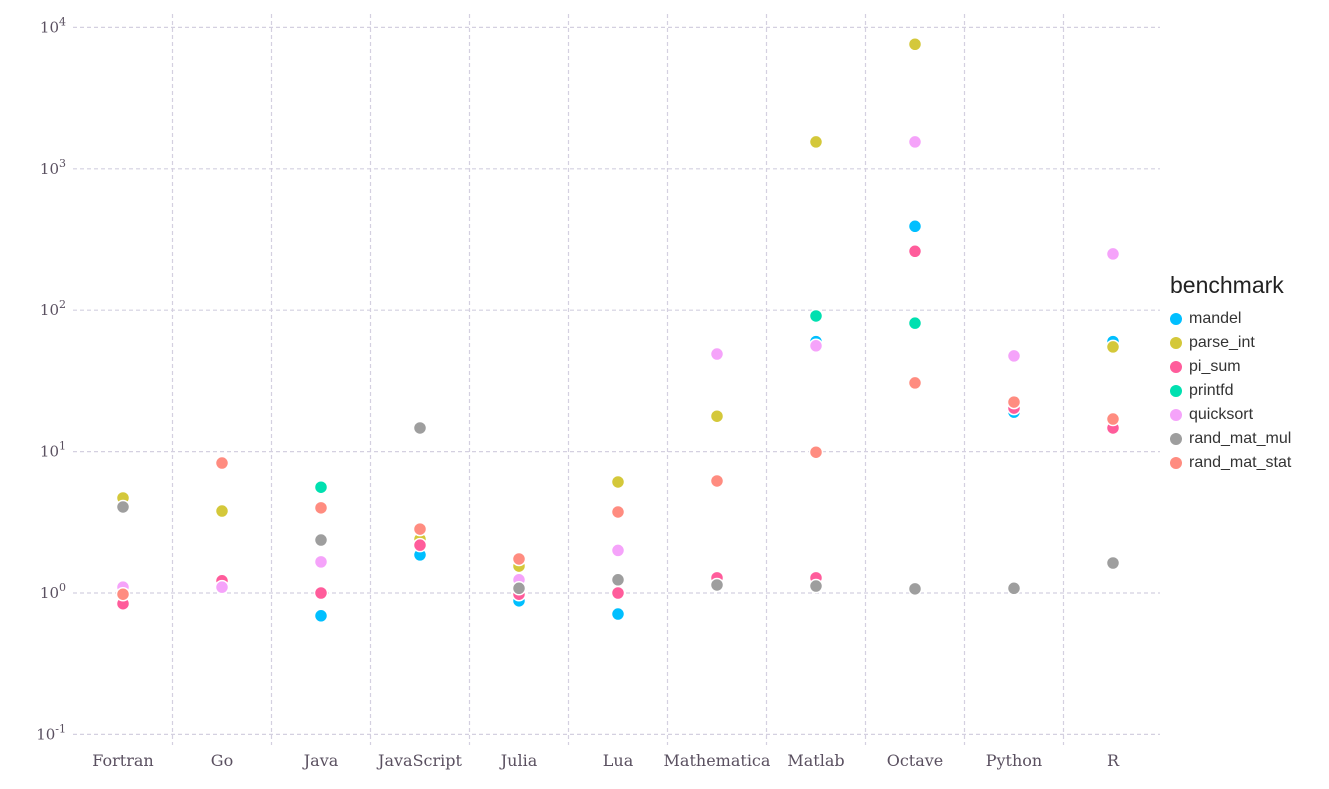 This screenshot has height=789, width=1329. Describe the element at coordinates (1014, 588) in the screenshot. I see `point-rand_mat_mul-python` at that location.